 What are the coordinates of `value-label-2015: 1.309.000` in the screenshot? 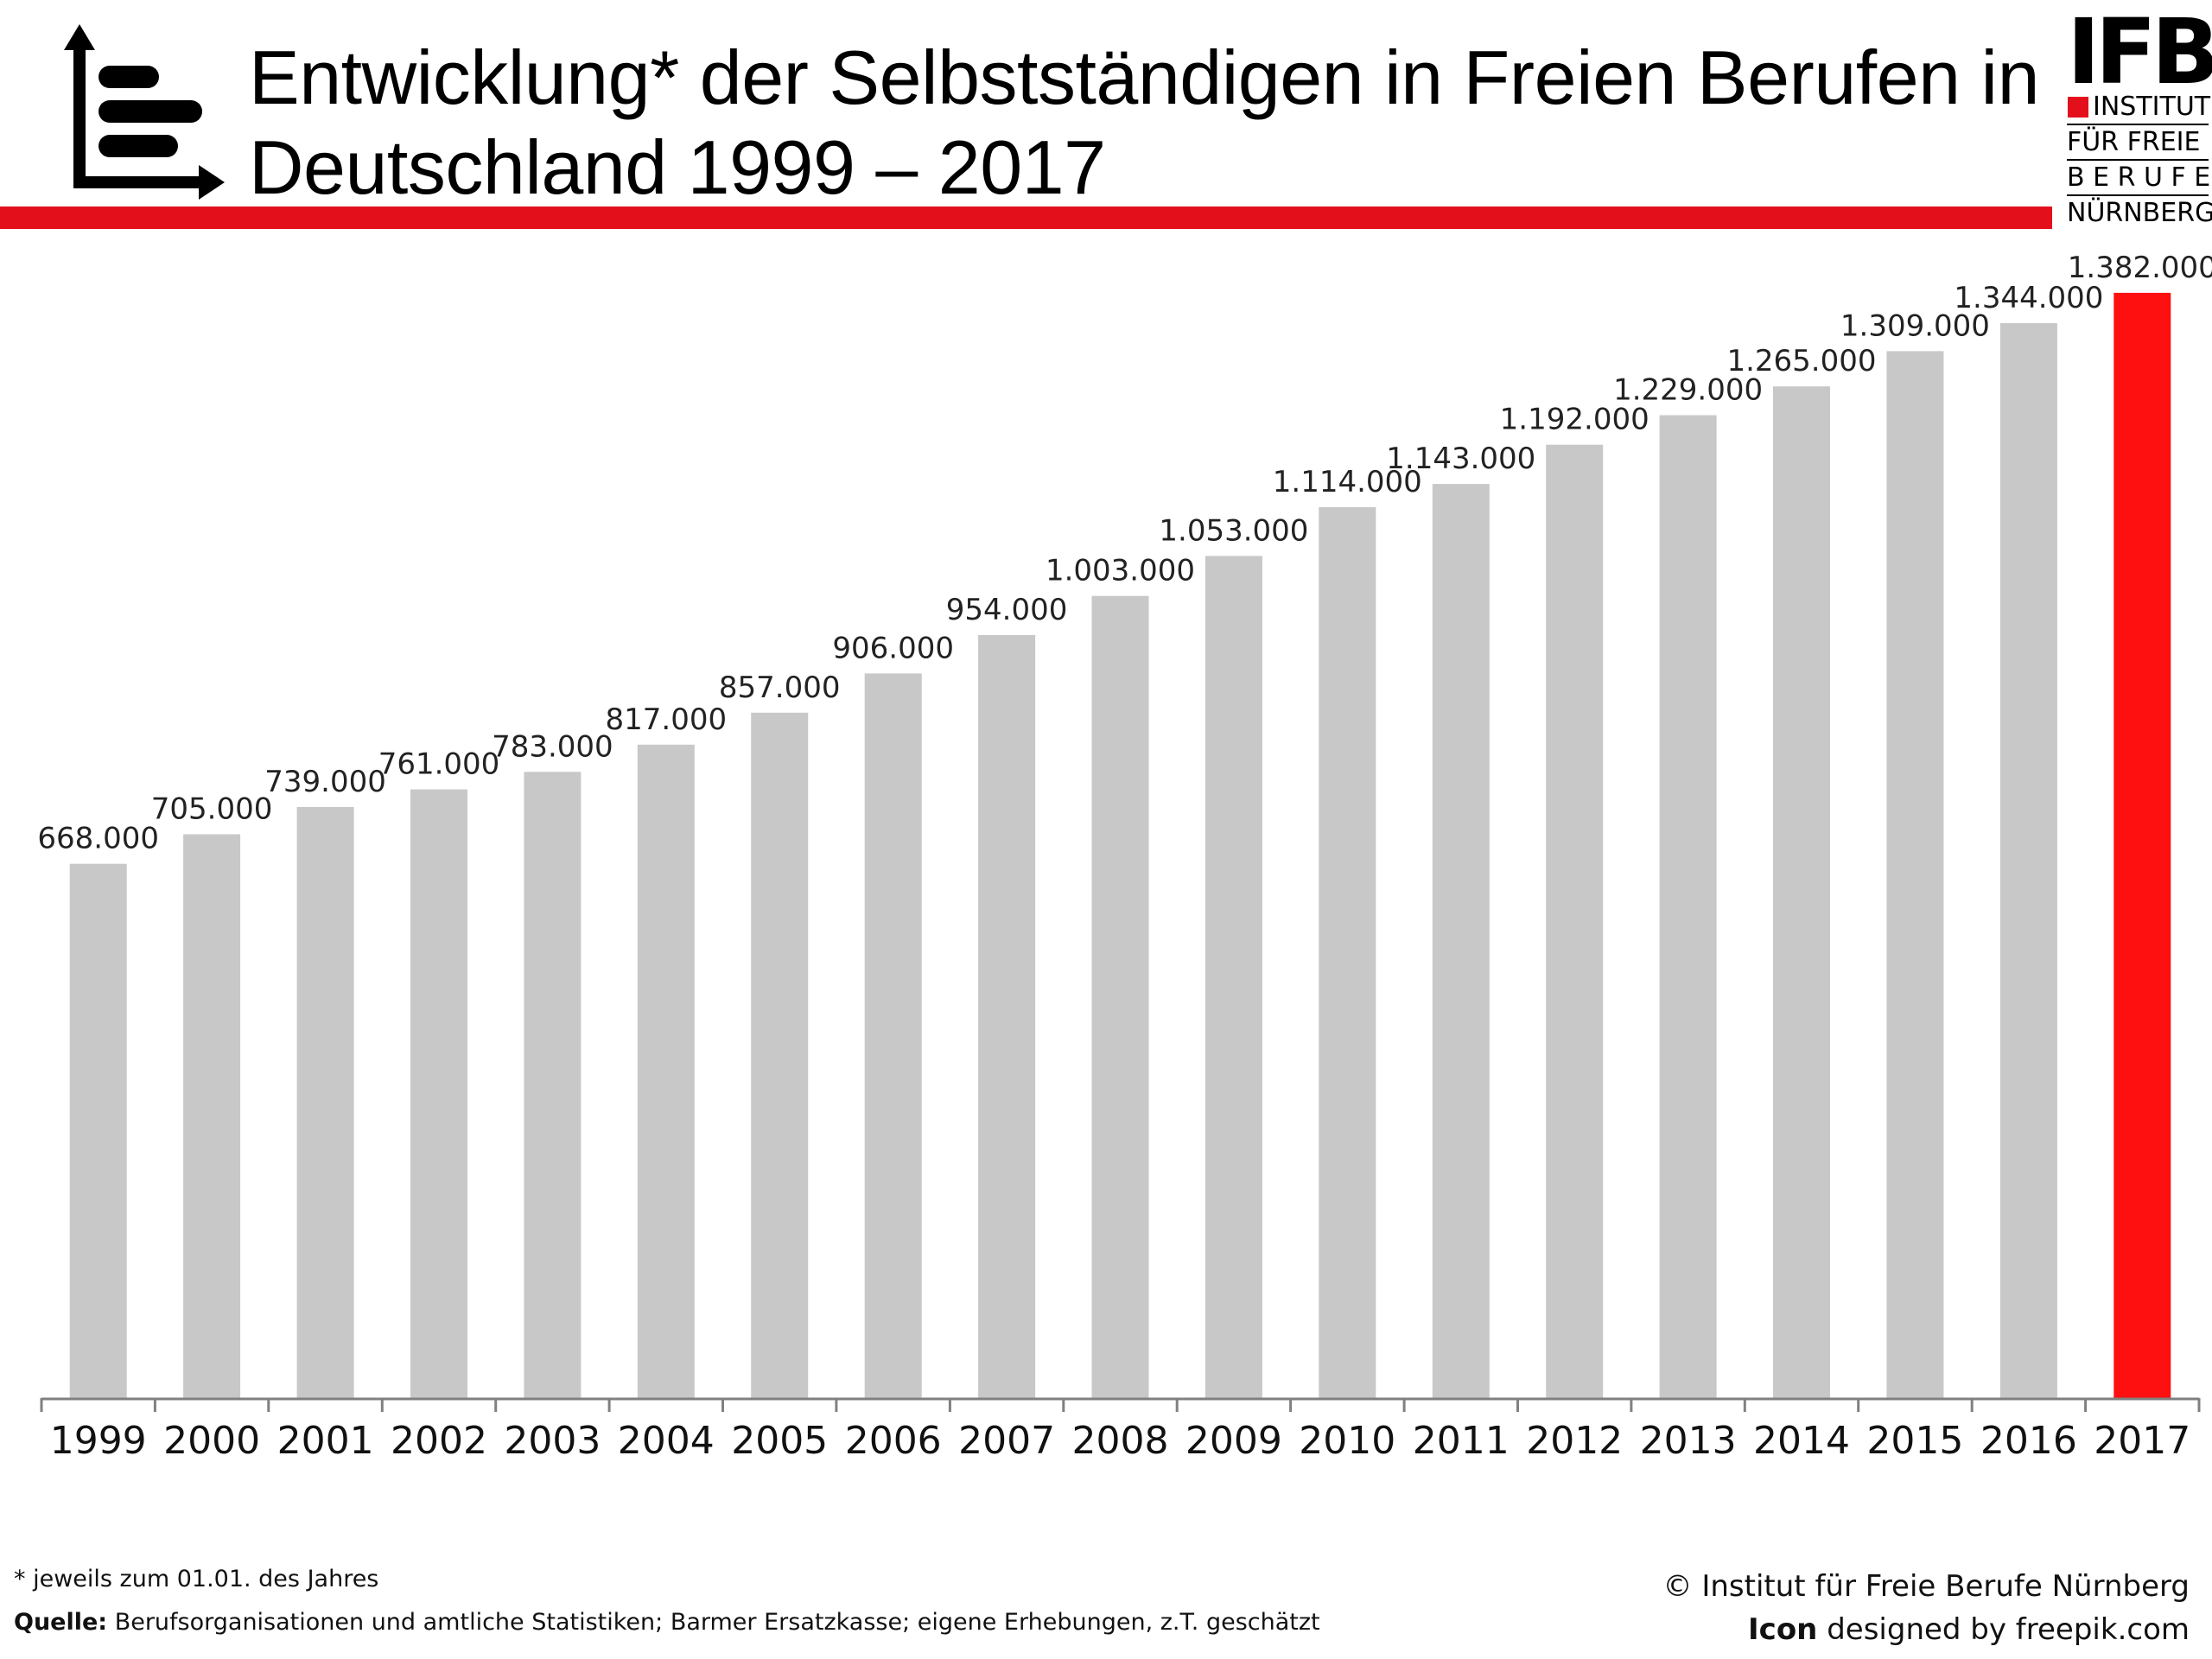 It's located at (1915, 325).